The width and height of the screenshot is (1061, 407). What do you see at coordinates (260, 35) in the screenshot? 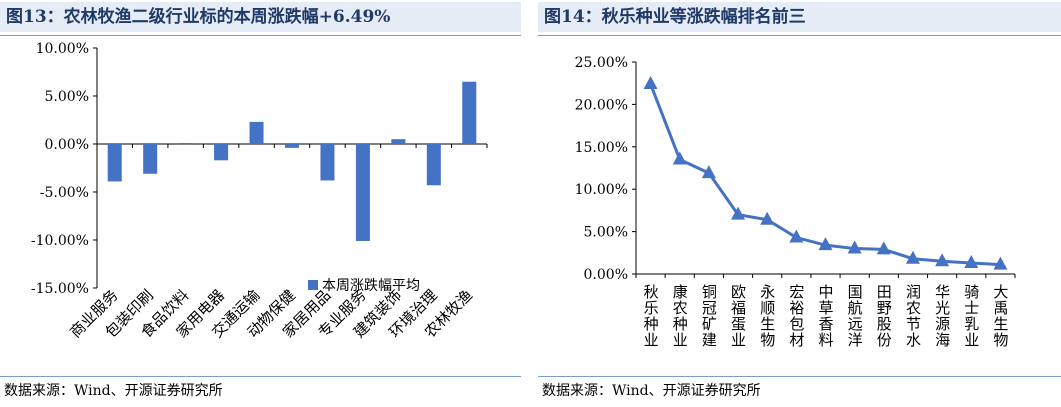
I see `left-title-divider` at bounding box center [260, 35].